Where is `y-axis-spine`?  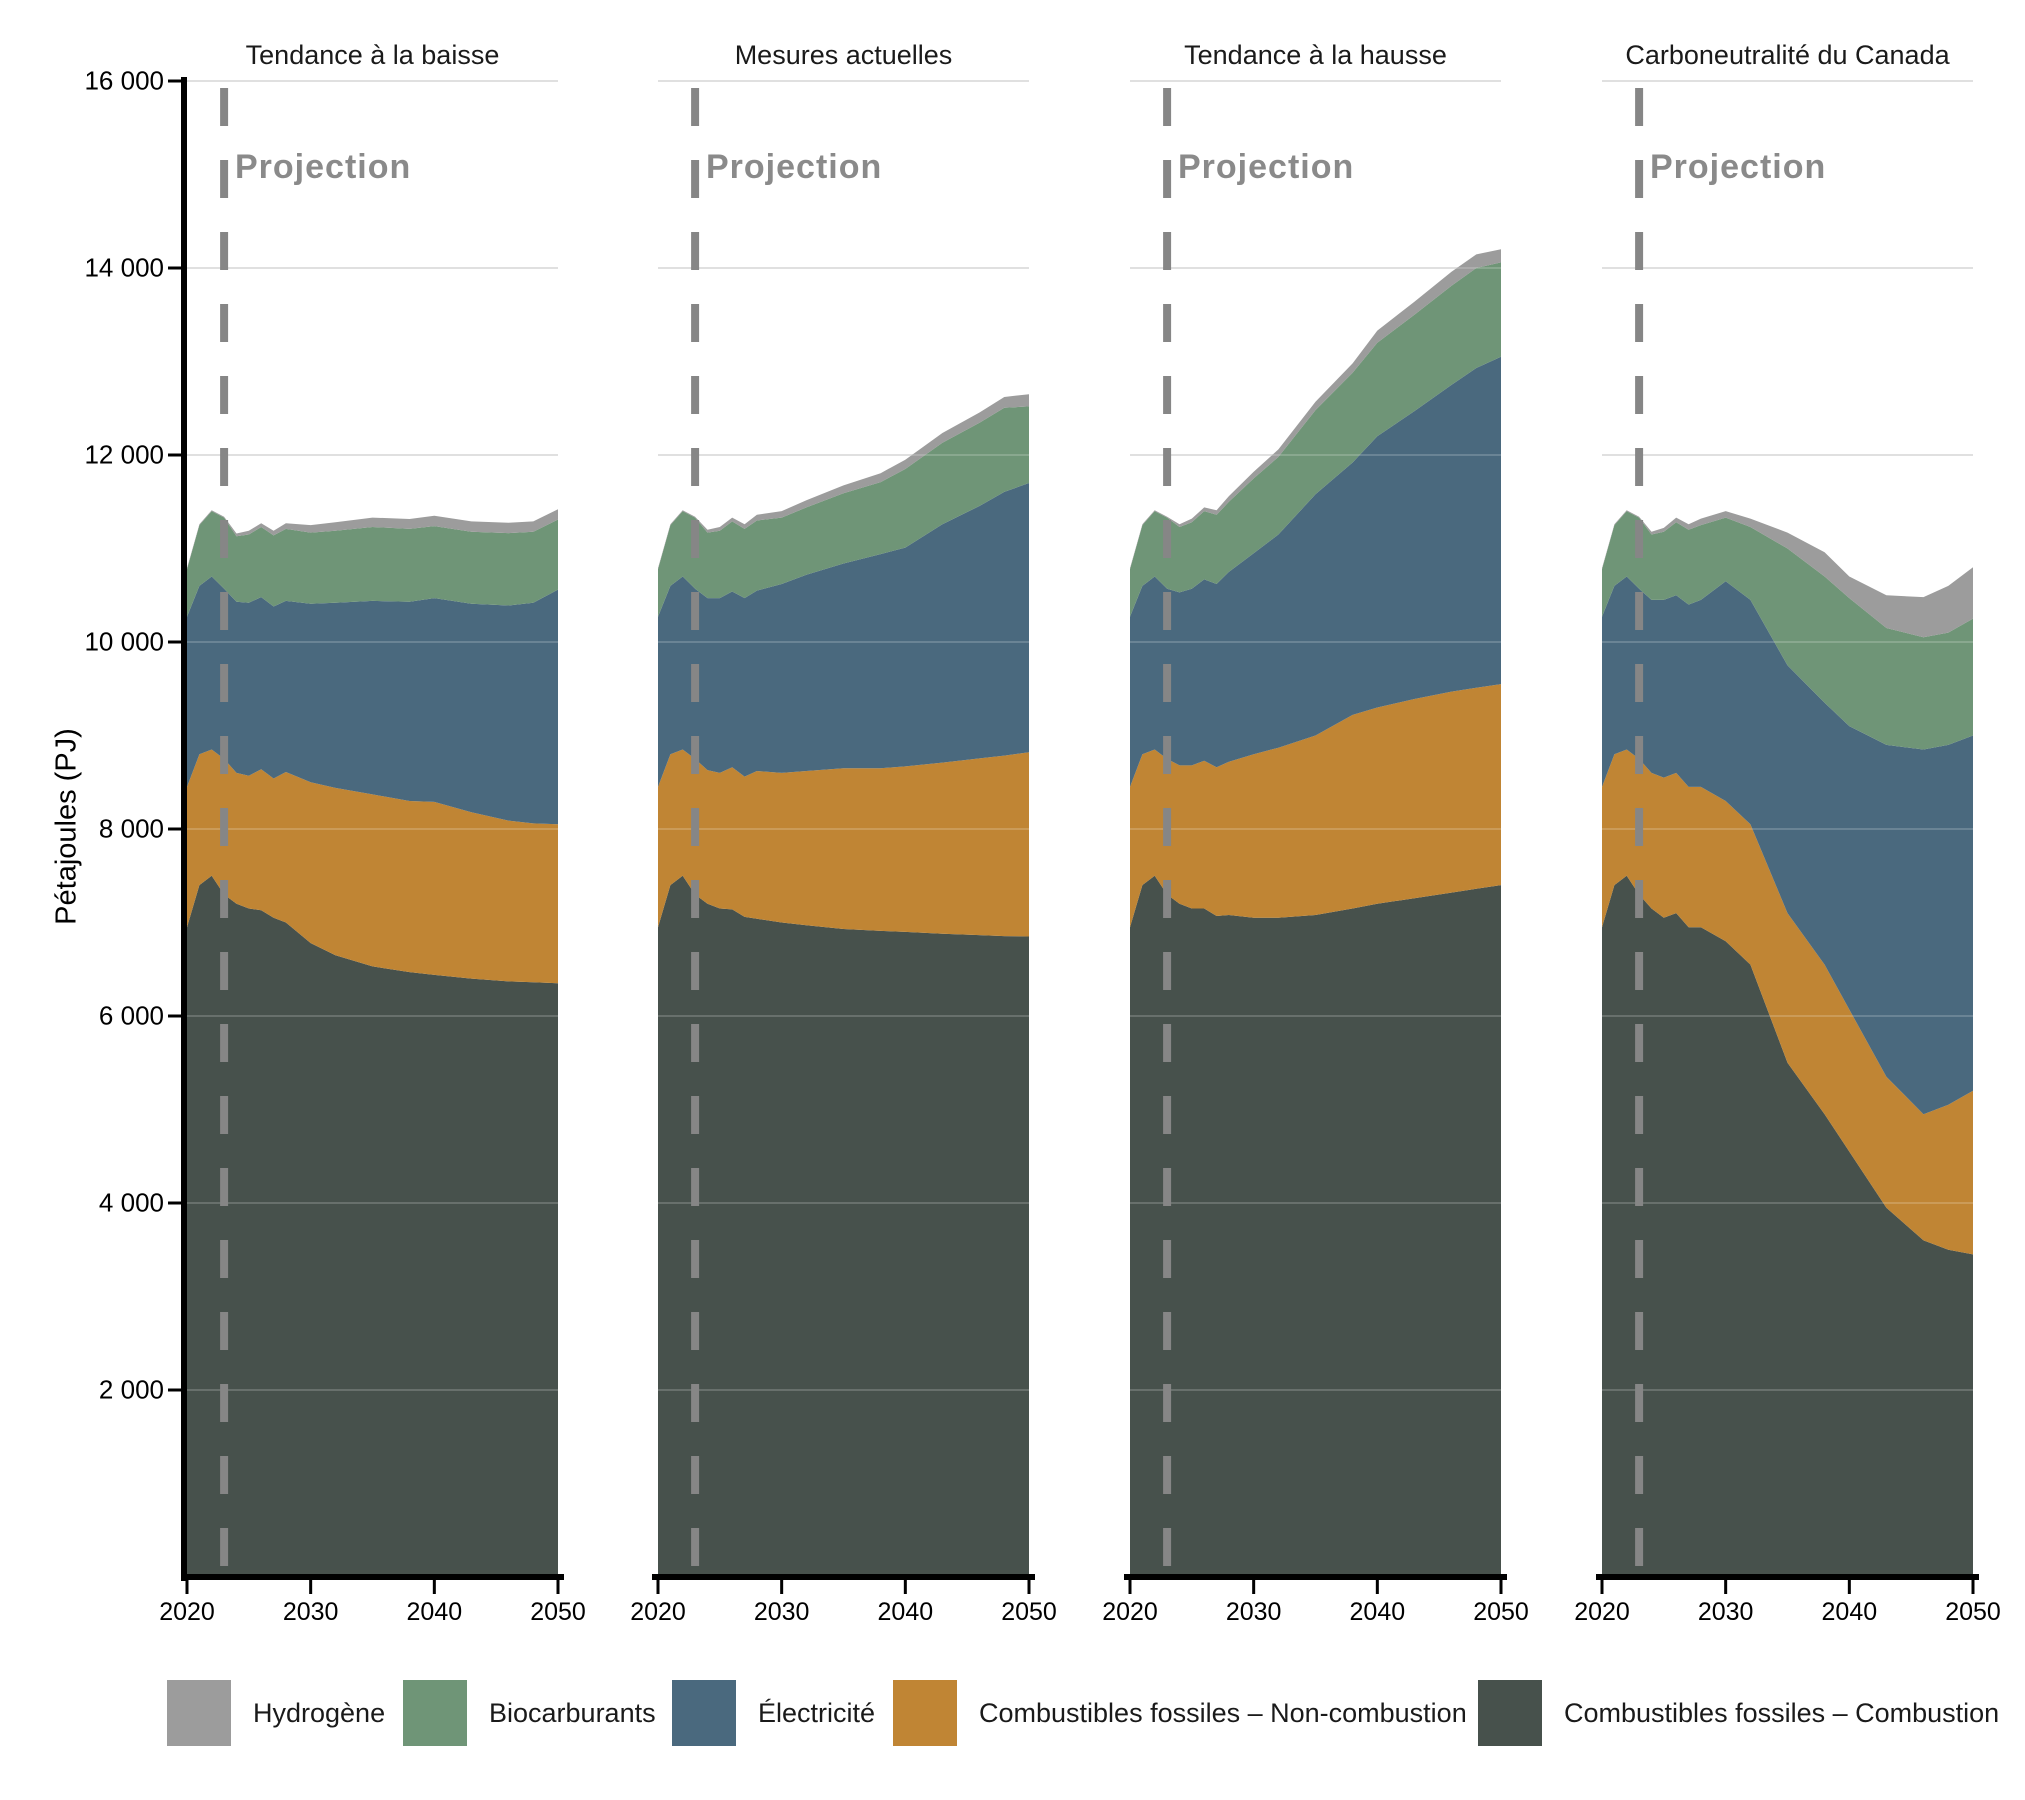 y-axis-spine is located at coordinates (184, 829).